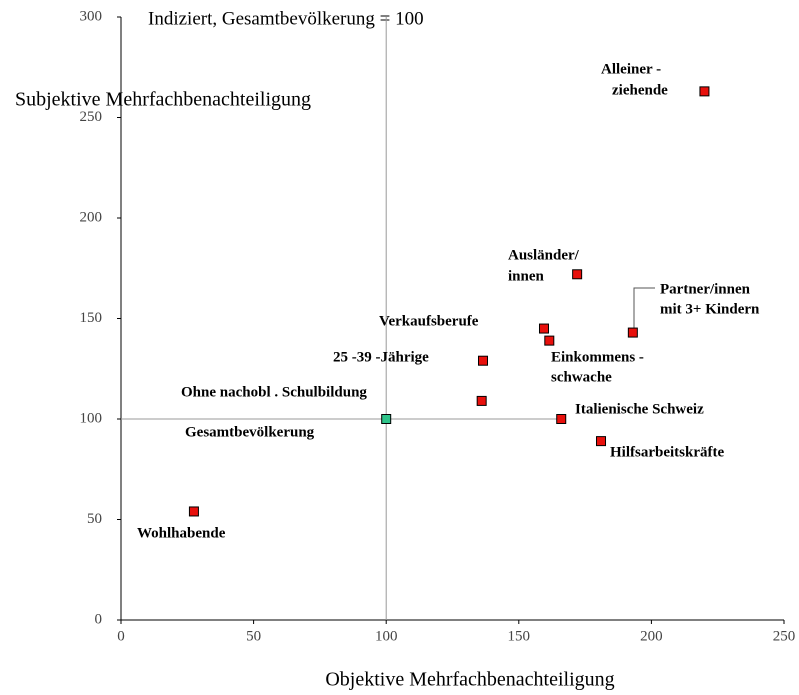 The image size is (799, 695). What do you see at coordinates (651, 636) in the screenshot?
I see `x-tick-label: 200` at bounding box center [651, 636].